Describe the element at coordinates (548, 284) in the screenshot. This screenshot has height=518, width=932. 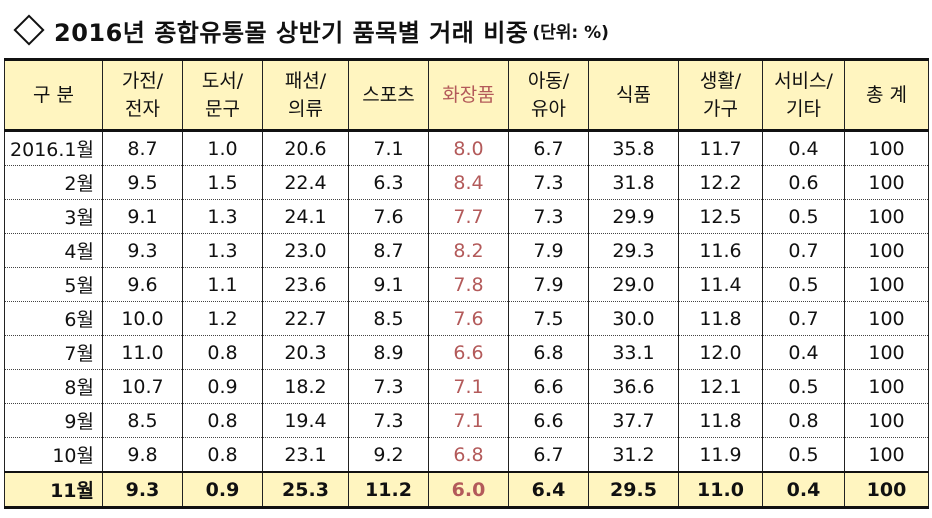
I see `table-cell: 7.9` at that location.